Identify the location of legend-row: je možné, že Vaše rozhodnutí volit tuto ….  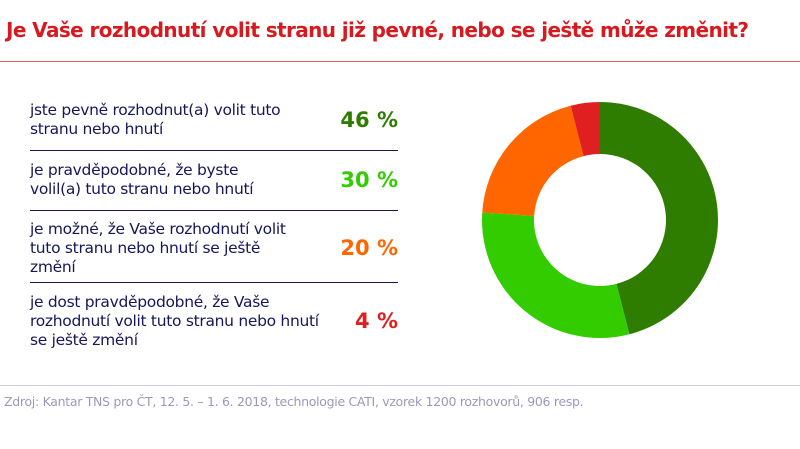
(214, 248).